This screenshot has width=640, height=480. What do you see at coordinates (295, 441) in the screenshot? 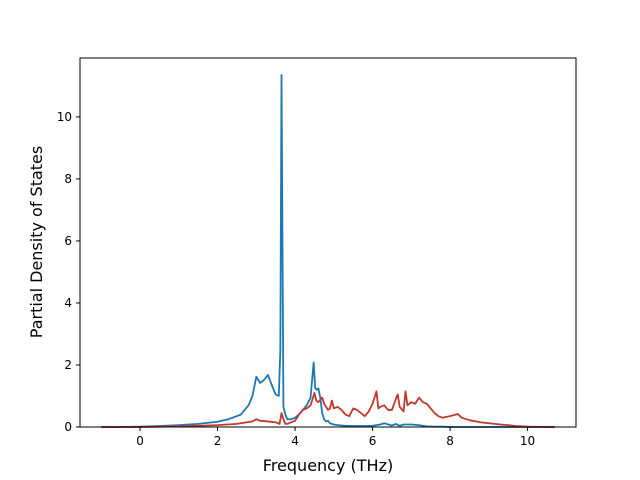
I see `x-tick-label: 4` at bounding box center [295, 441].